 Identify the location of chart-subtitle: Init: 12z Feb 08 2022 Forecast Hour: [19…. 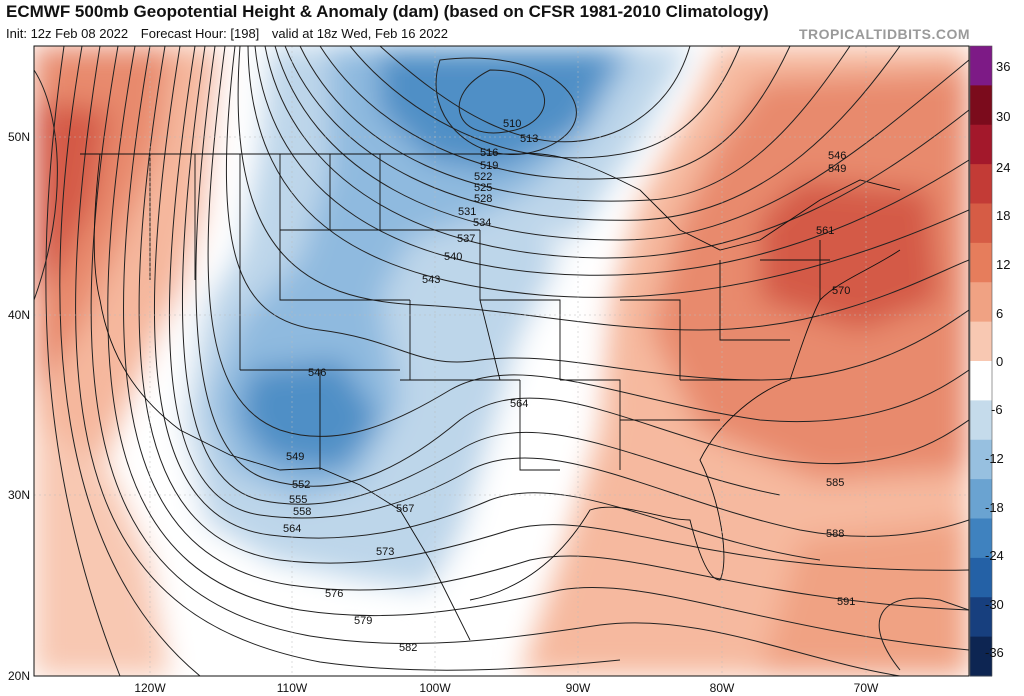
(227, 33).